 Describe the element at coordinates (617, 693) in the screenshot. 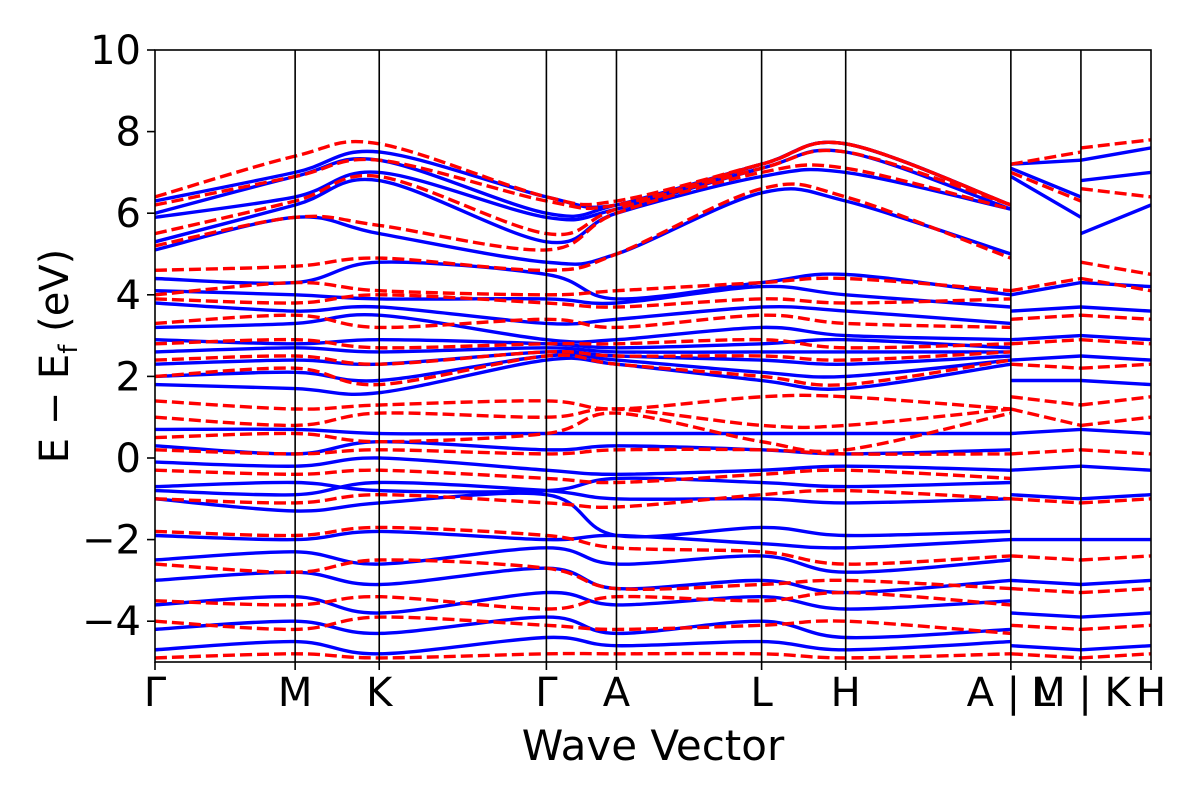

I see `kpoint-label: A` at that location.